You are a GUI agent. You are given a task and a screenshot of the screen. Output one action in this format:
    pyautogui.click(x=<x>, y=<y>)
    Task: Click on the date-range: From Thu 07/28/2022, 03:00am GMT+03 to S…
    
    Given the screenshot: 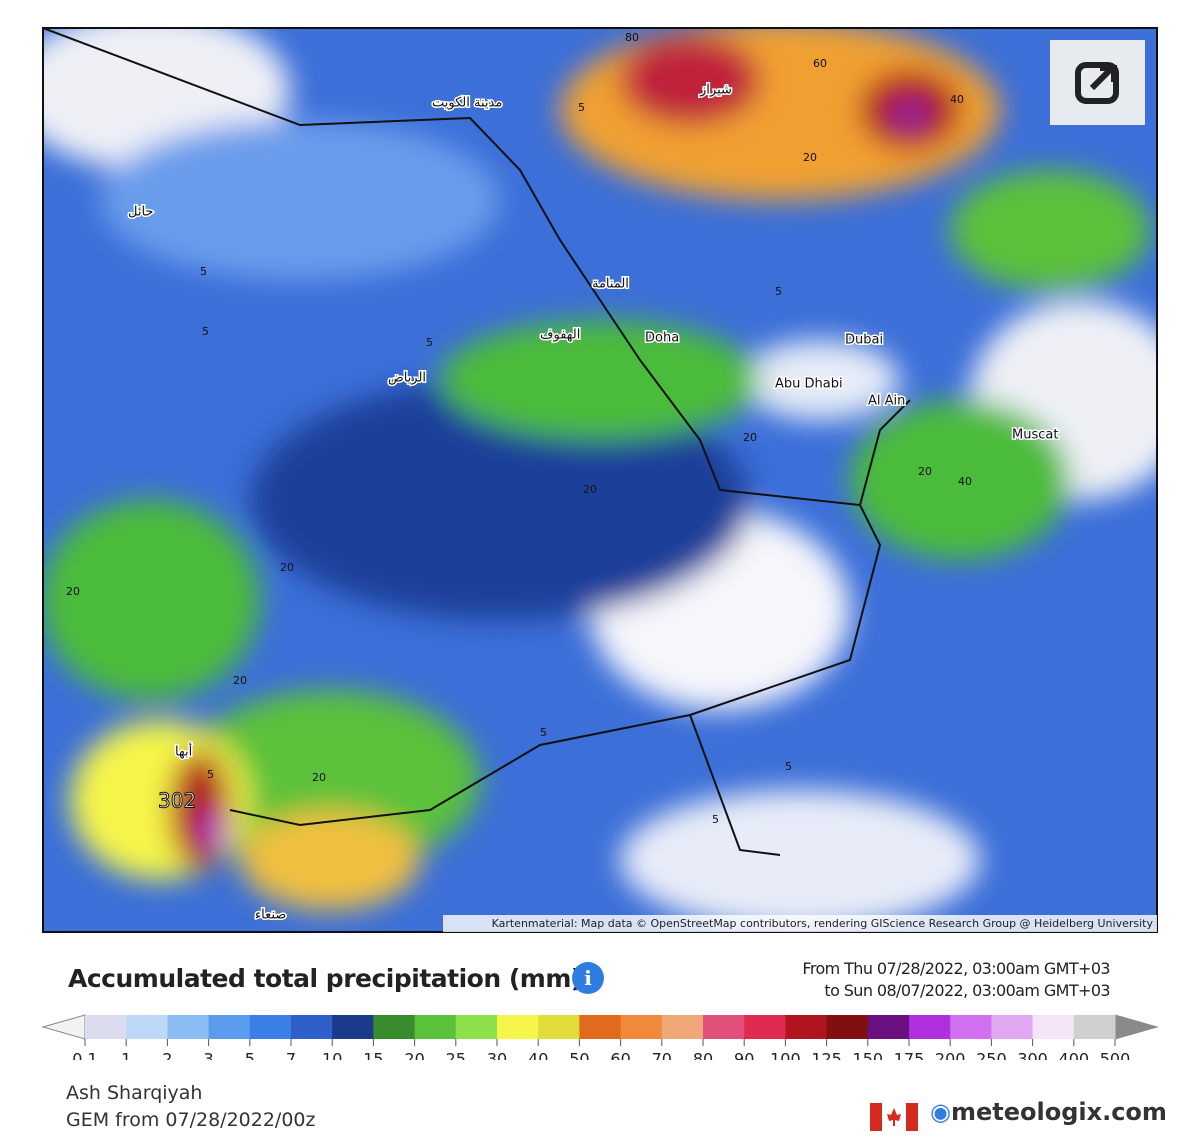 What is the action you would take?
    pyautogui.click(x=956, y=980)
    